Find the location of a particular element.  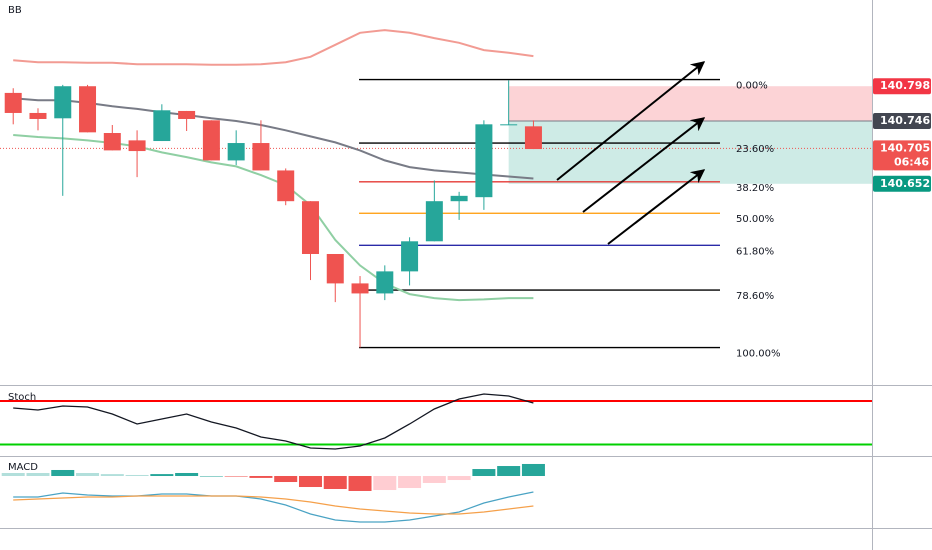

price-label: 140.652 is located at coordinates (905, 183).